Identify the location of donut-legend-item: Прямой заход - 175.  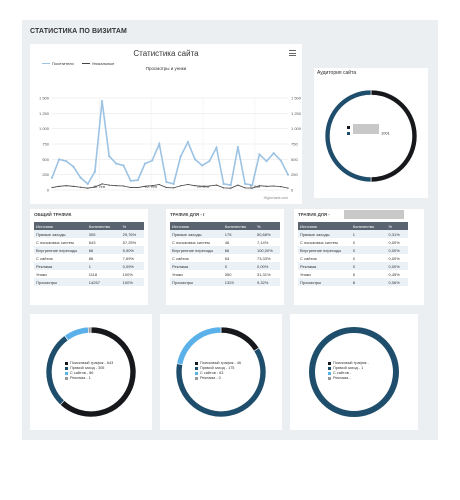
(218, 368).